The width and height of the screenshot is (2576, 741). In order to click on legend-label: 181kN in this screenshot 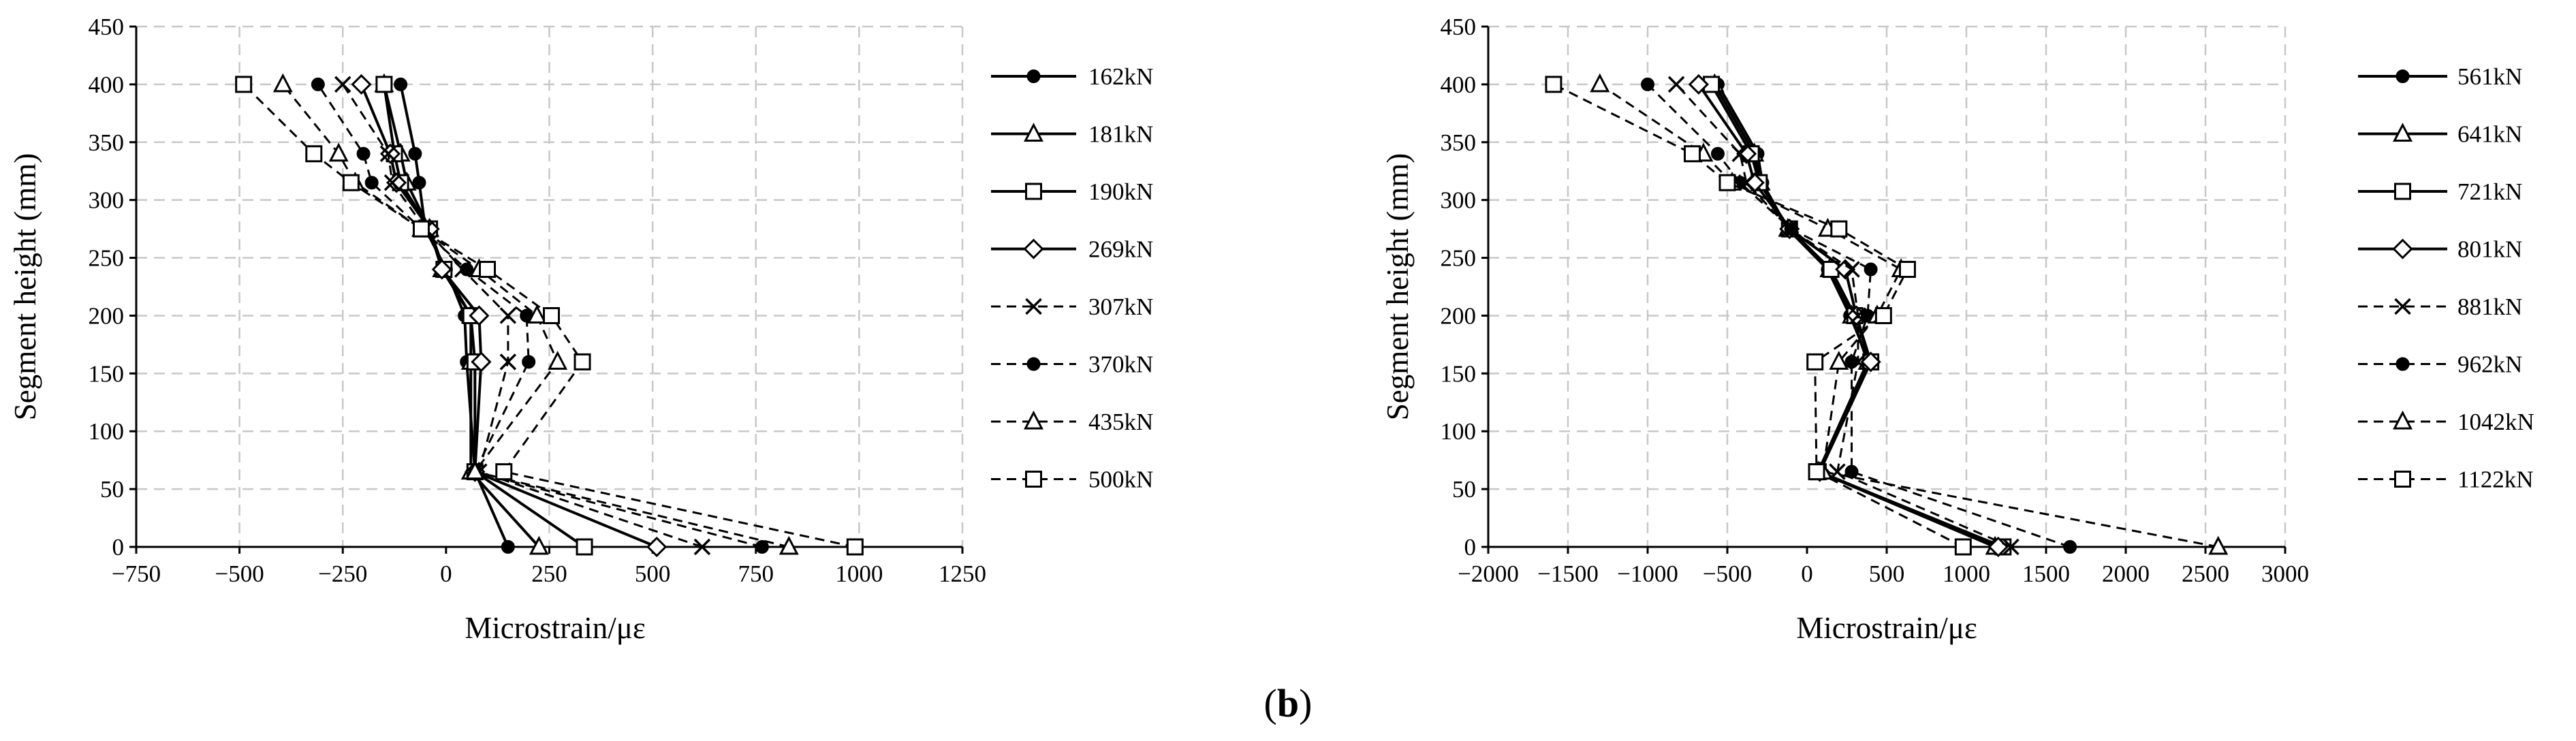, I will do `click(1120, 134)`.